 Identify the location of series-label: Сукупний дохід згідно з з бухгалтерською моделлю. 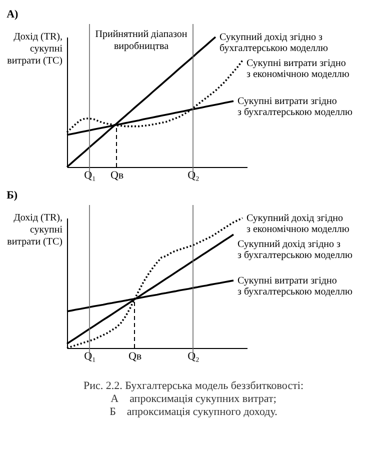
(295, 250).